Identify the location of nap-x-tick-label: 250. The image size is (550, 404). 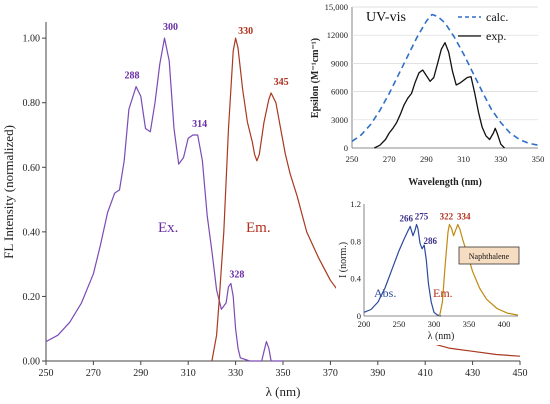
(399, 324).